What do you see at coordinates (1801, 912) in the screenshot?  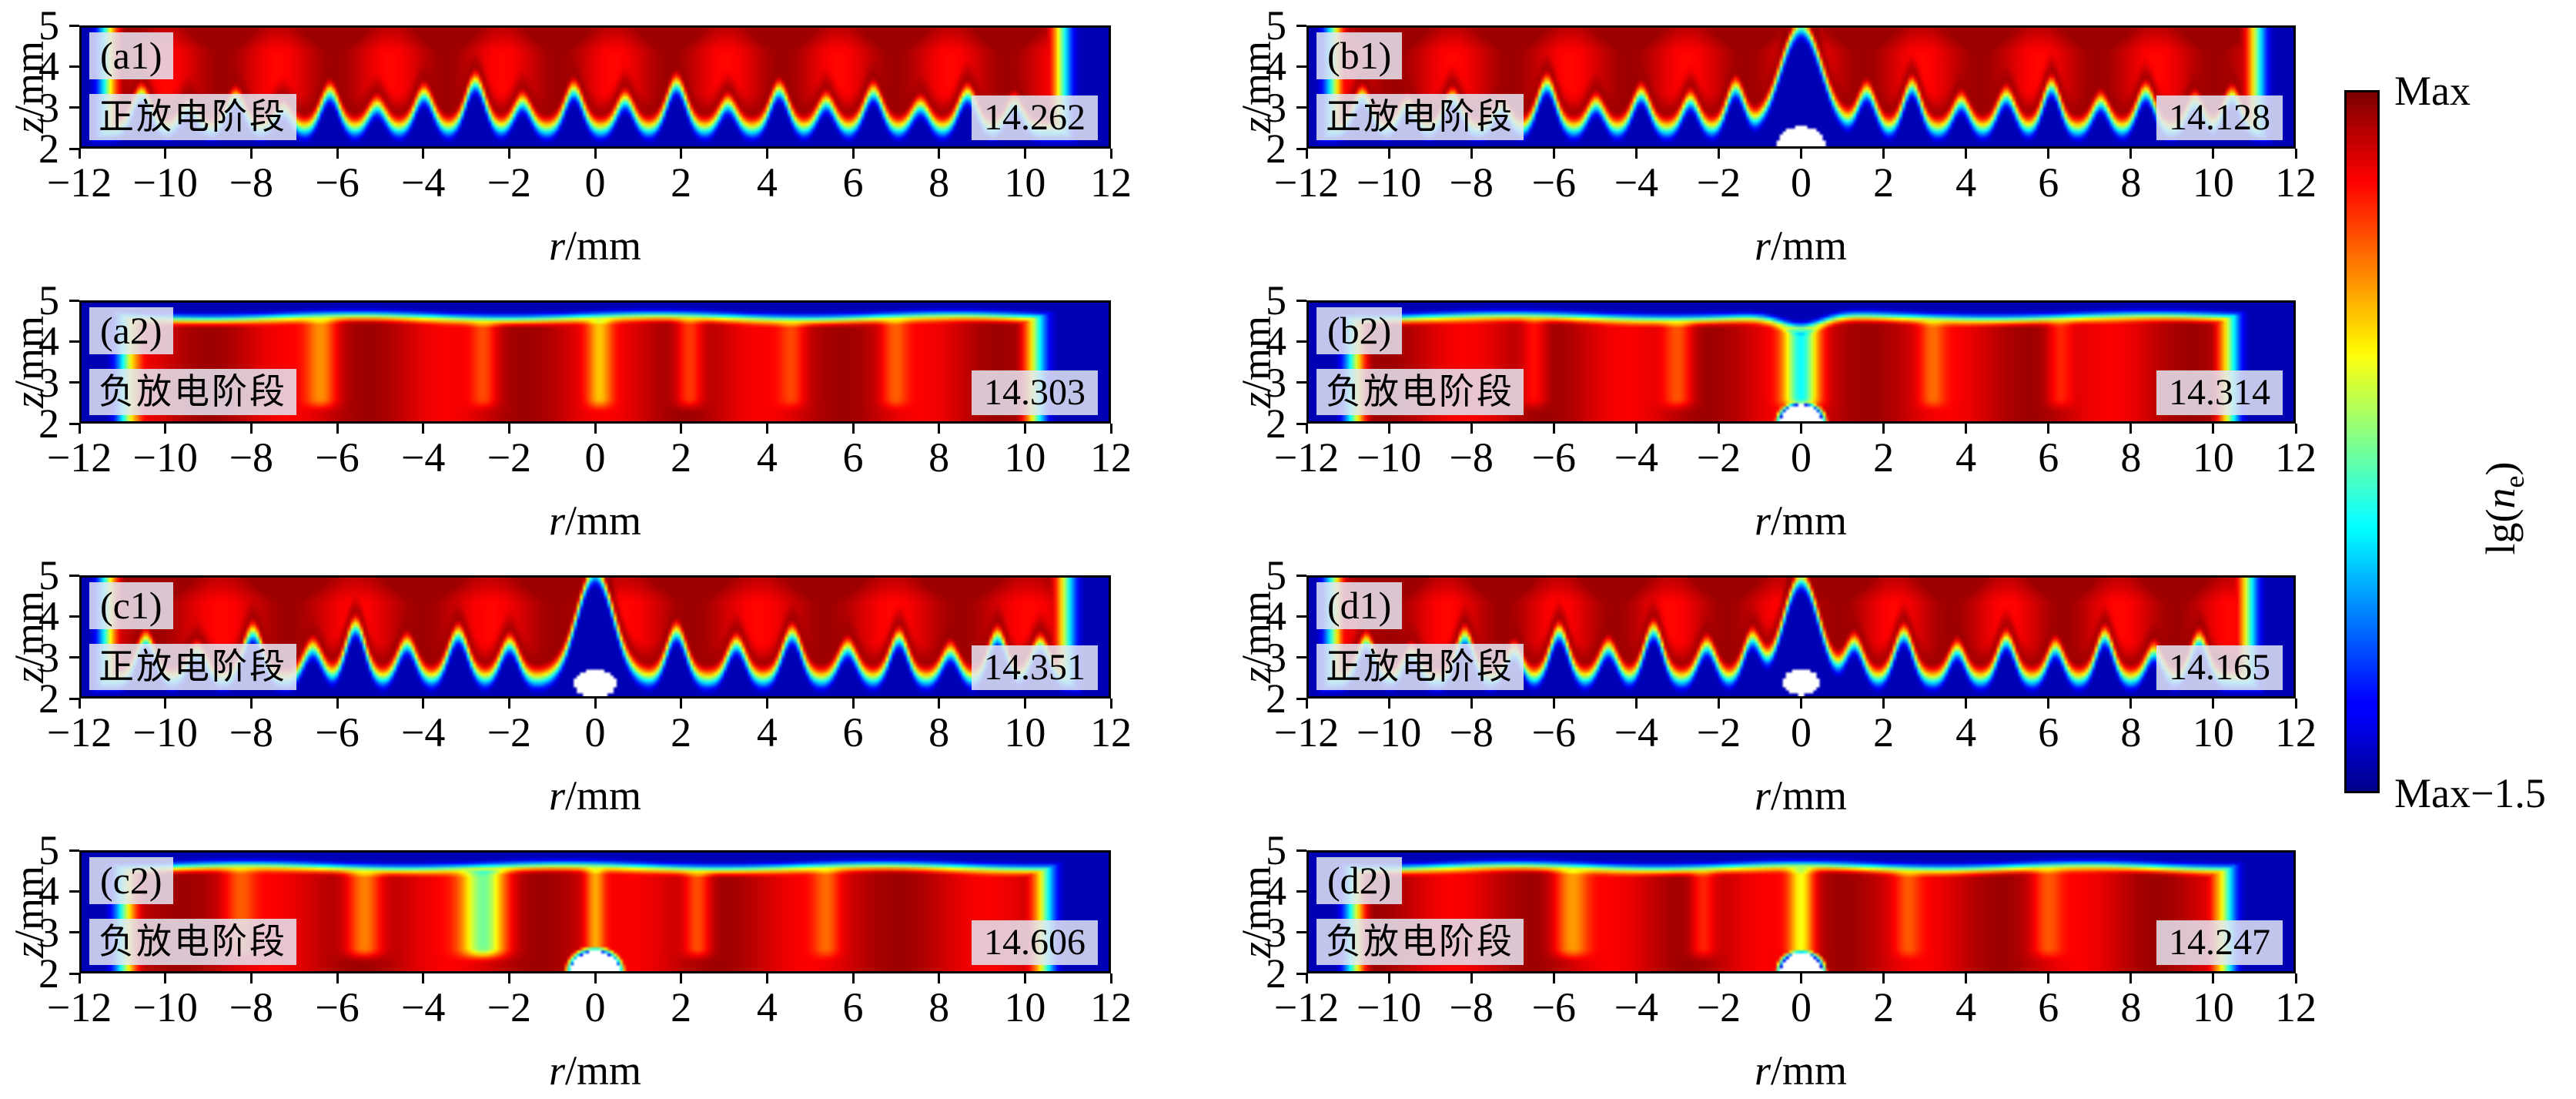 I see `panel-d2: (d2) 负放电阶段 14.247` at bounding box center [1801, 912].